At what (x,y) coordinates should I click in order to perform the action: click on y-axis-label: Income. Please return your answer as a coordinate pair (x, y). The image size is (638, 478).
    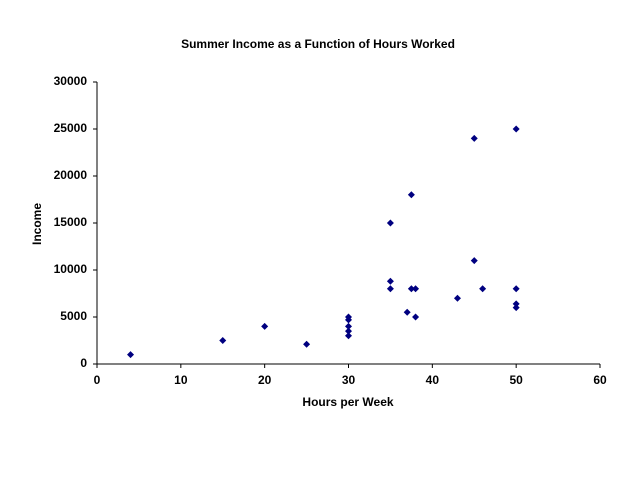
    Looking at the image, I should click on (37, 224).